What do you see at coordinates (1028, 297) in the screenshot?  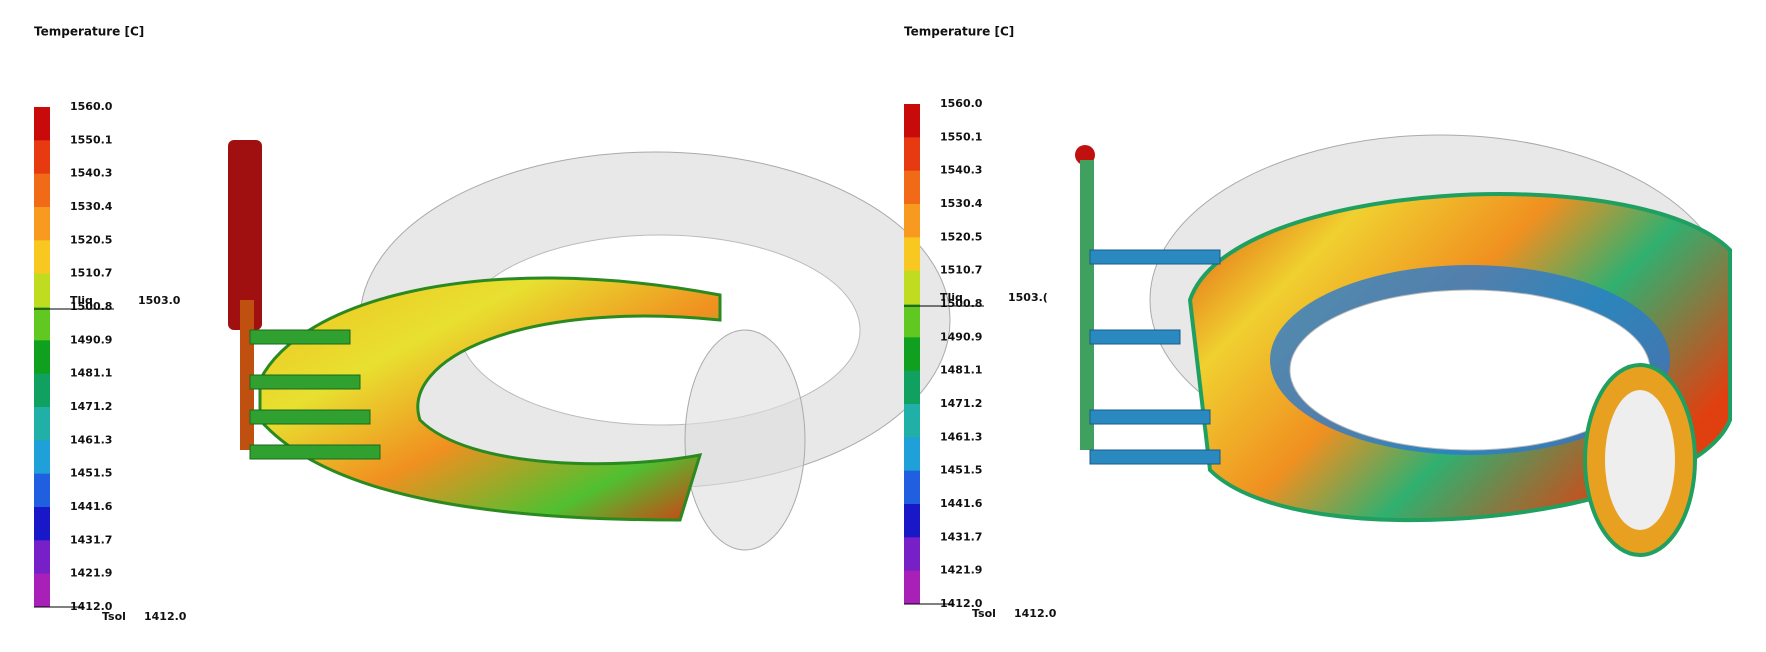 I see `liquidus-value: 1503.(` at bounding box center [1028, 297].